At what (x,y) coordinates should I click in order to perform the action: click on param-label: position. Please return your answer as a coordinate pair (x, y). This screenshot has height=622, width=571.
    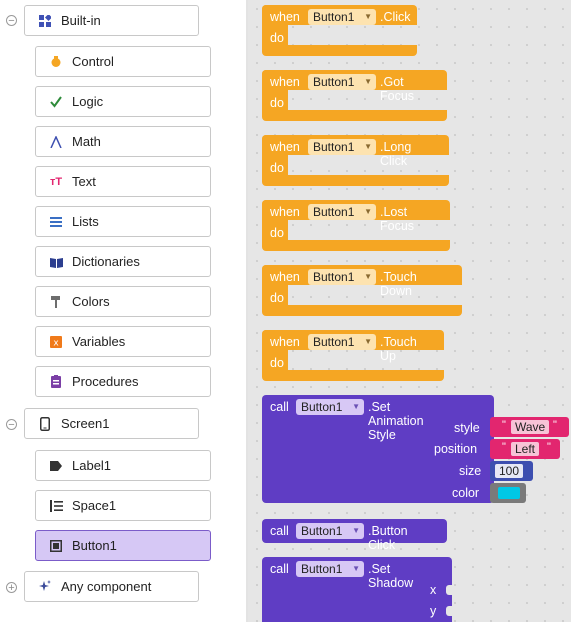
    Looking at the image, I should click on (456, 449).